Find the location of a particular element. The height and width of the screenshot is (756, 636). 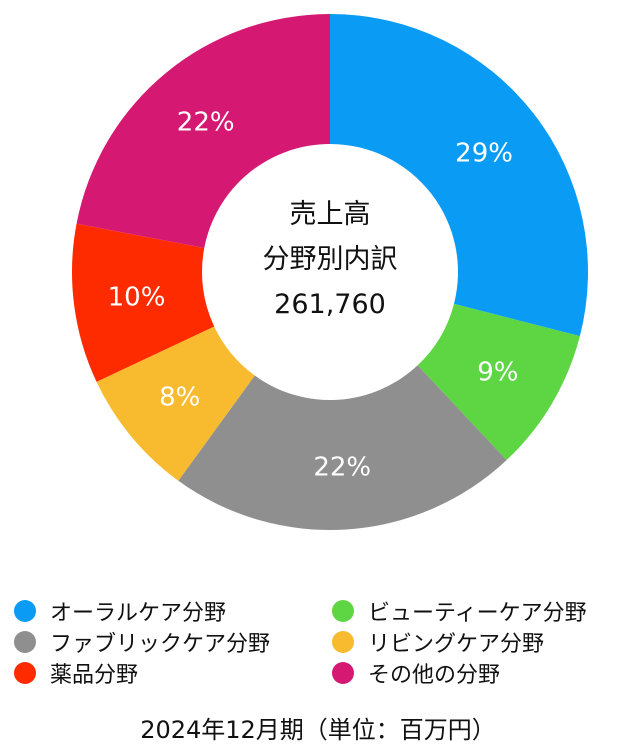

slice-label-4: 10% is located at coordinates (137, 297).